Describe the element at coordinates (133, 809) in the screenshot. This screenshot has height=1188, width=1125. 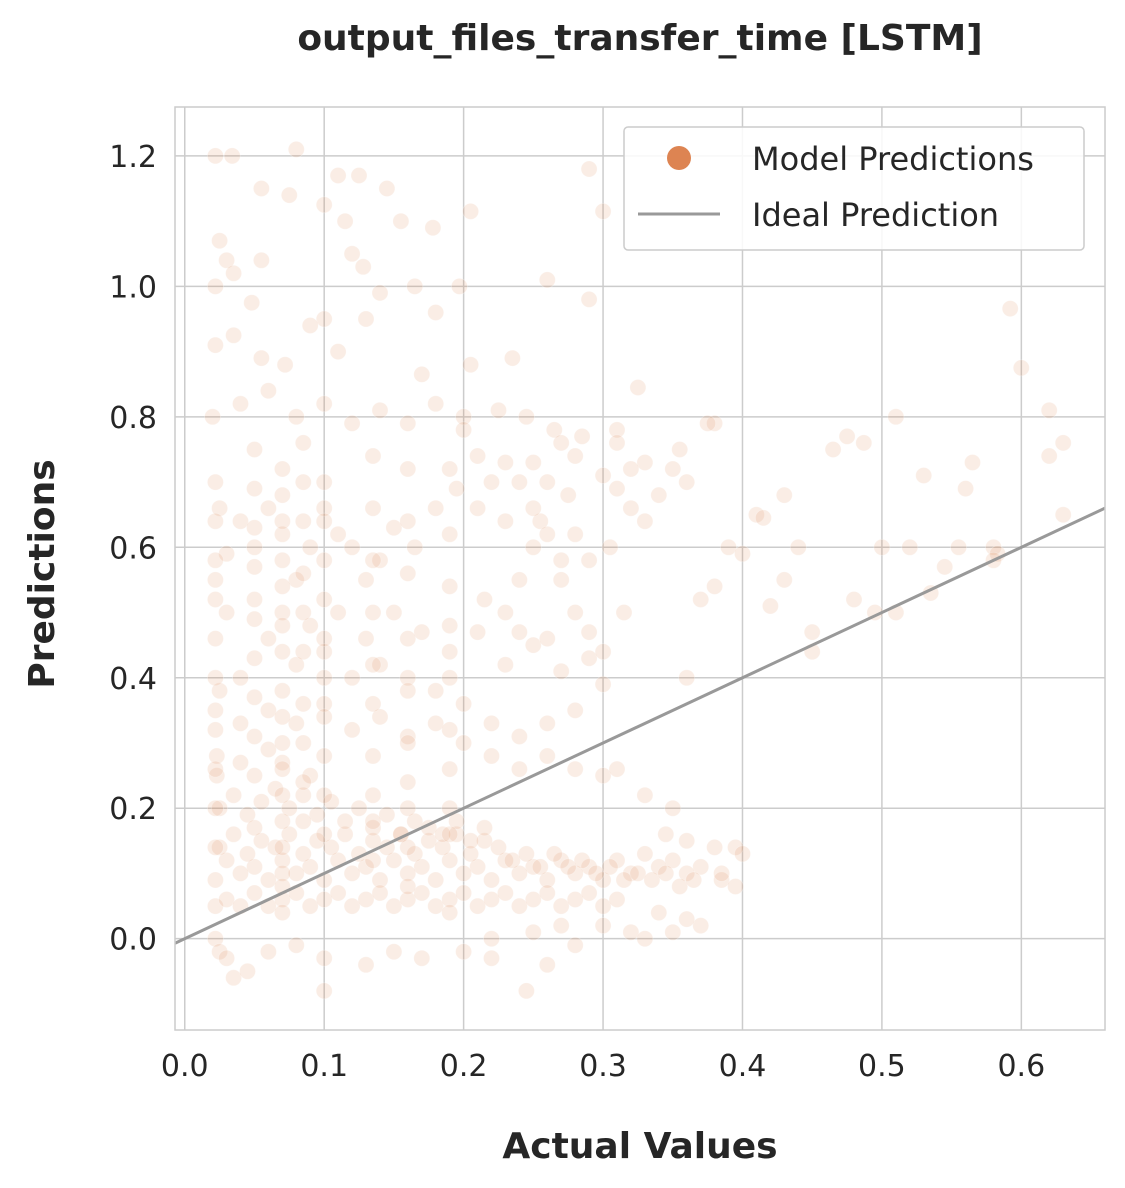
I see `y-tick-label: 0.2` at that location.